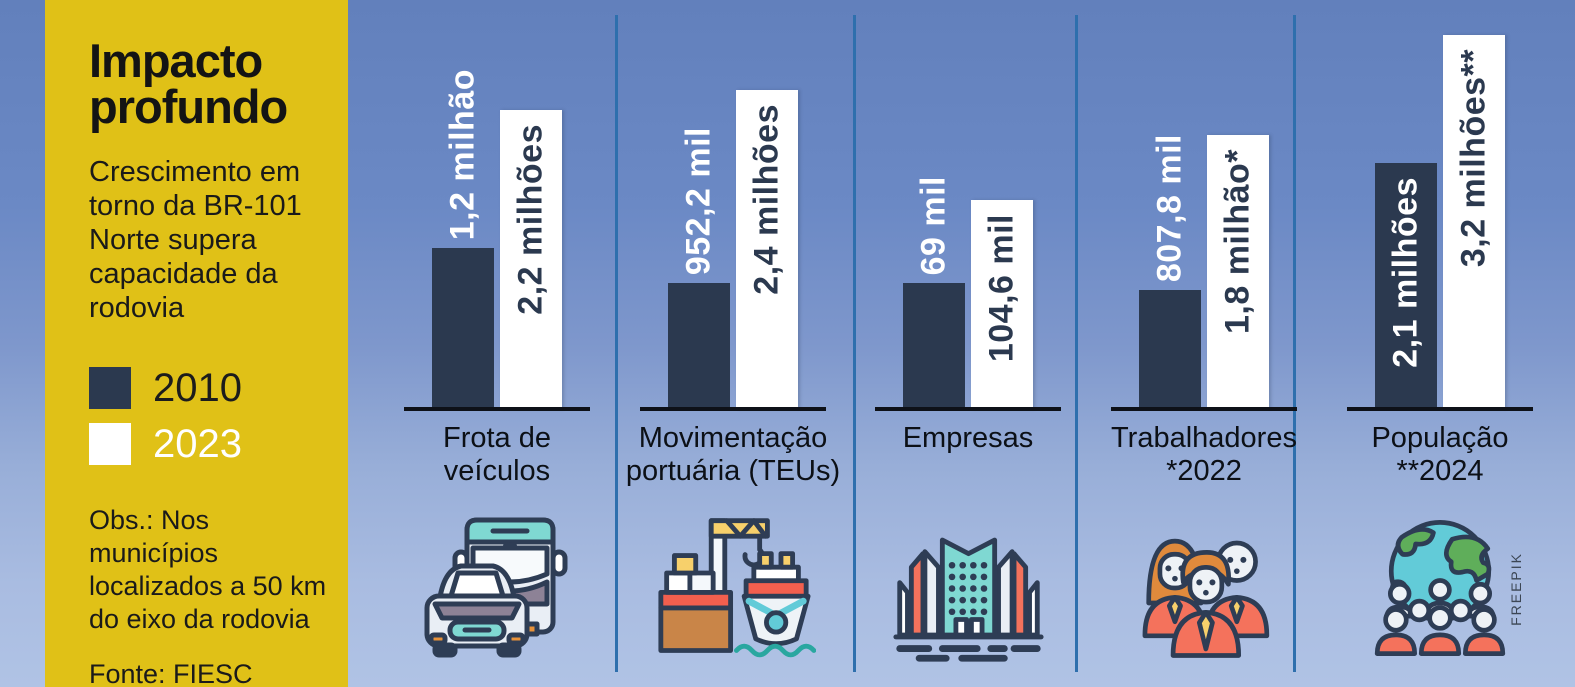  Describe the element at coordinates (1516, 589) in the screenshot. I see `freepik-credit: FREEPIK` at that location.